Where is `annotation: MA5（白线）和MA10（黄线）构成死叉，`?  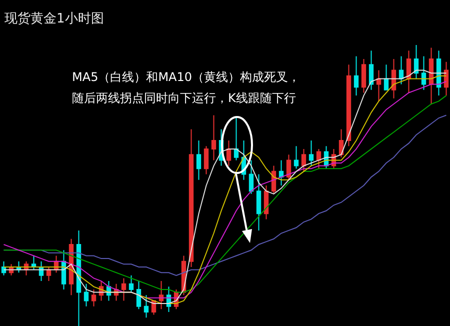 annotation: MA5（白线）和MA10（黄线）构成死叉， is located at coordinates (186, 77).